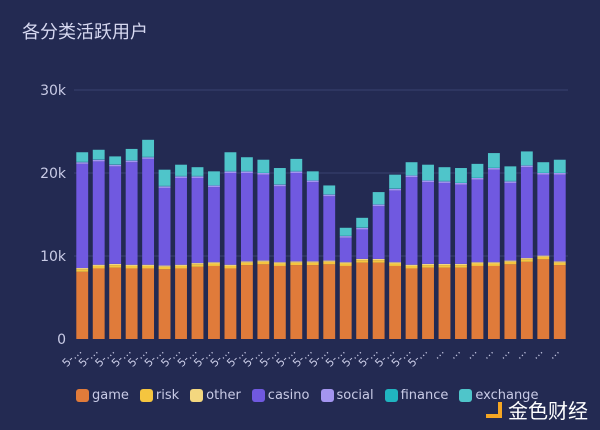 The height and width of the screenshot is (430, 600). I want to click on y-tick-label: 0, so click(61, 340).